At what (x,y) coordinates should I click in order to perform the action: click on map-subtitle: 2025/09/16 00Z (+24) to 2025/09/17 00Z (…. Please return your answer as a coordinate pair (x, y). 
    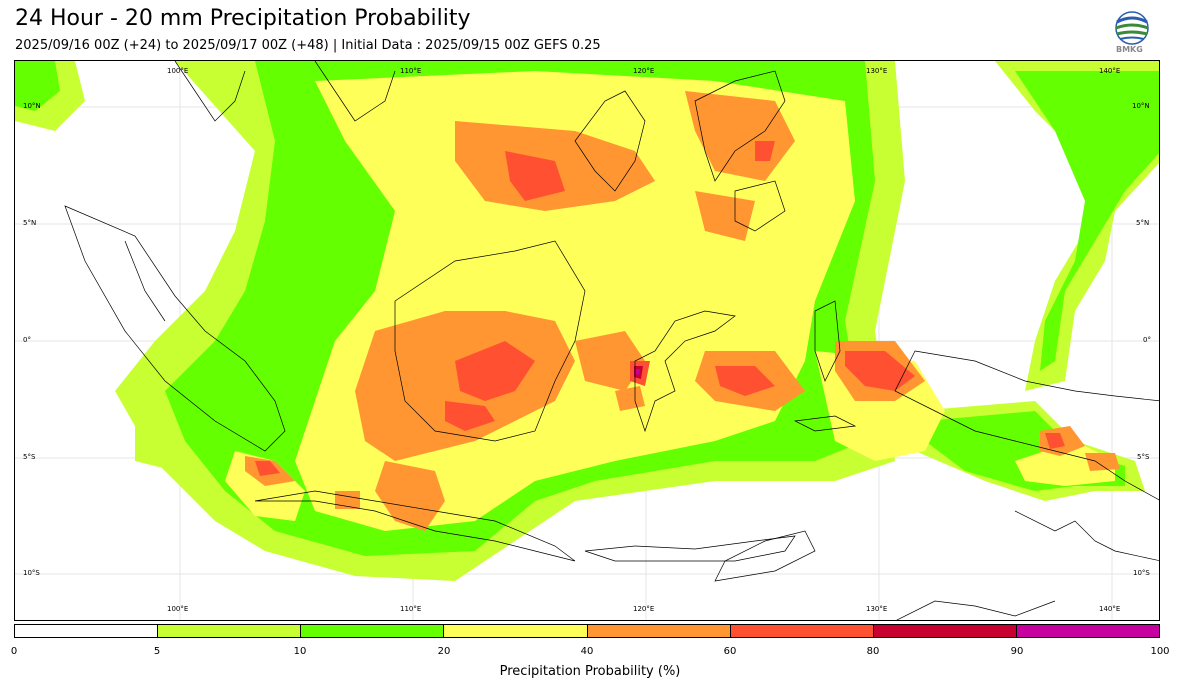
    Looking at the image, I should click on (308, 45).